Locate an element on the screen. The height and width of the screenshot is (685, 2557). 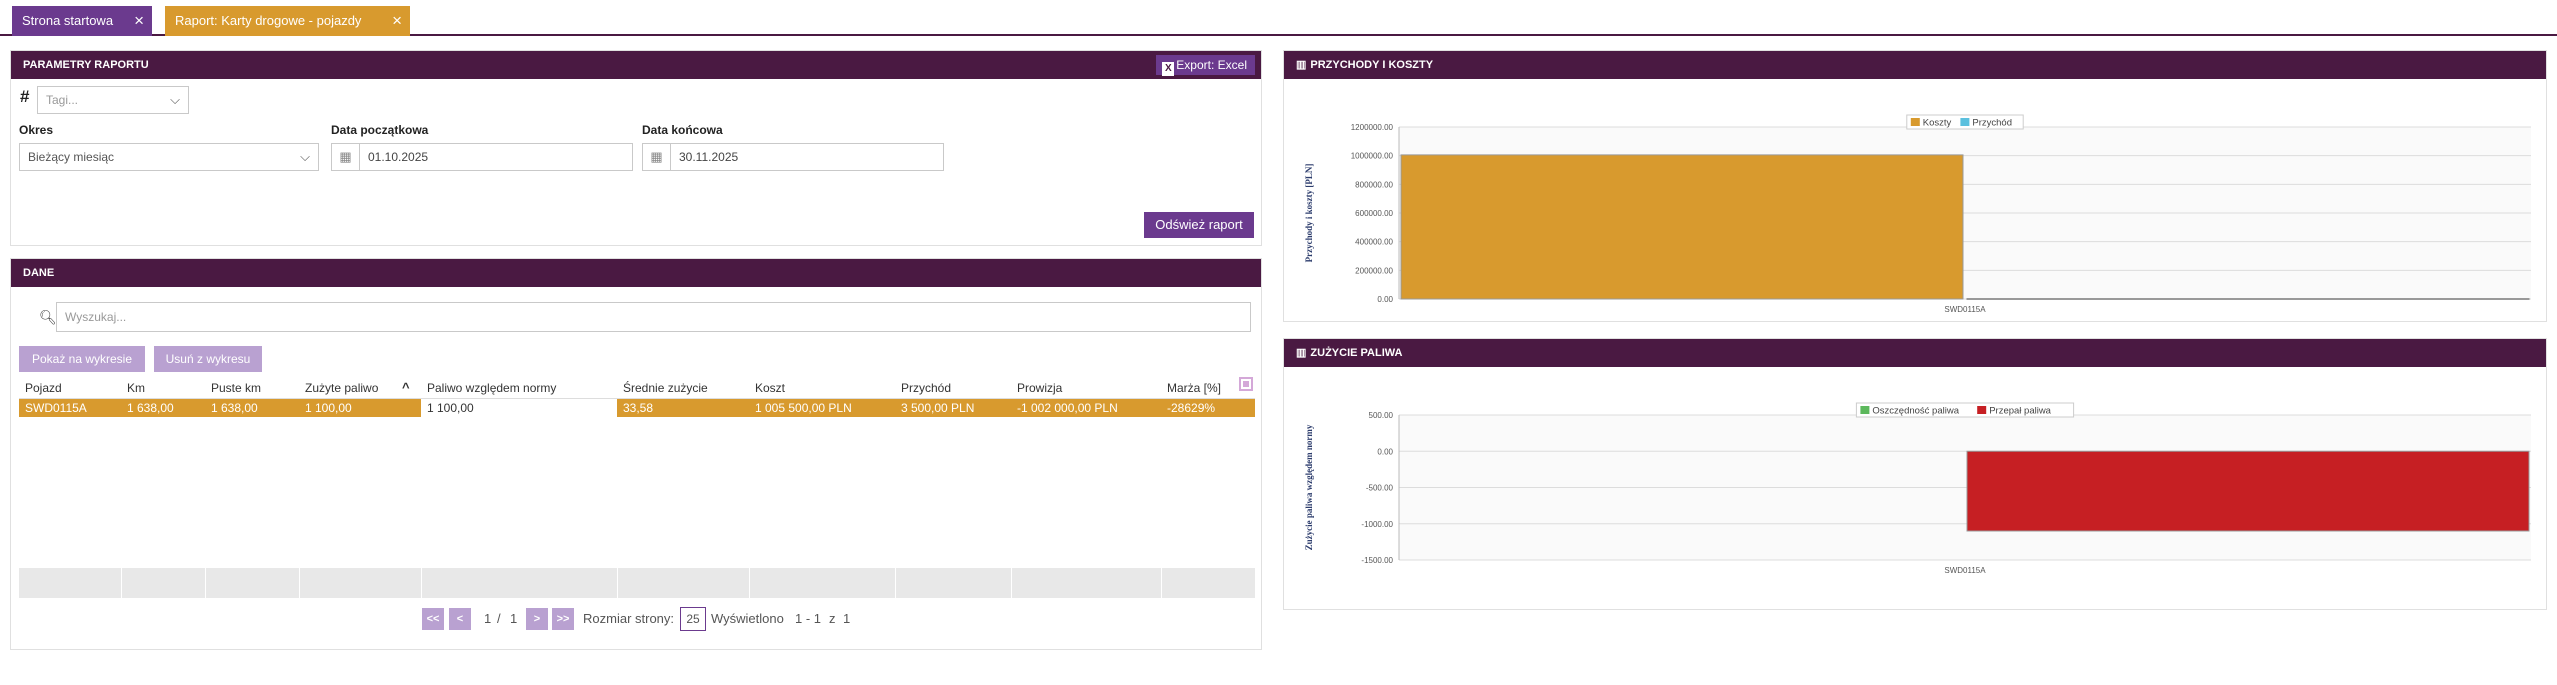
next-page-button: > is located at coordinates (537, 619).